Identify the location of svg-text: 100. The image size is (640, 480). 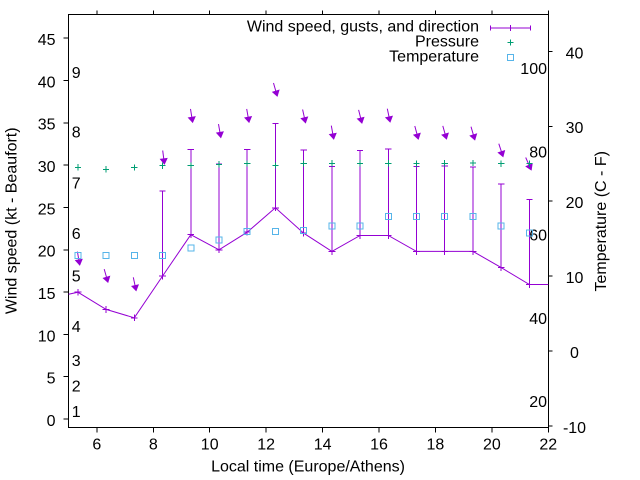
(533, 69).